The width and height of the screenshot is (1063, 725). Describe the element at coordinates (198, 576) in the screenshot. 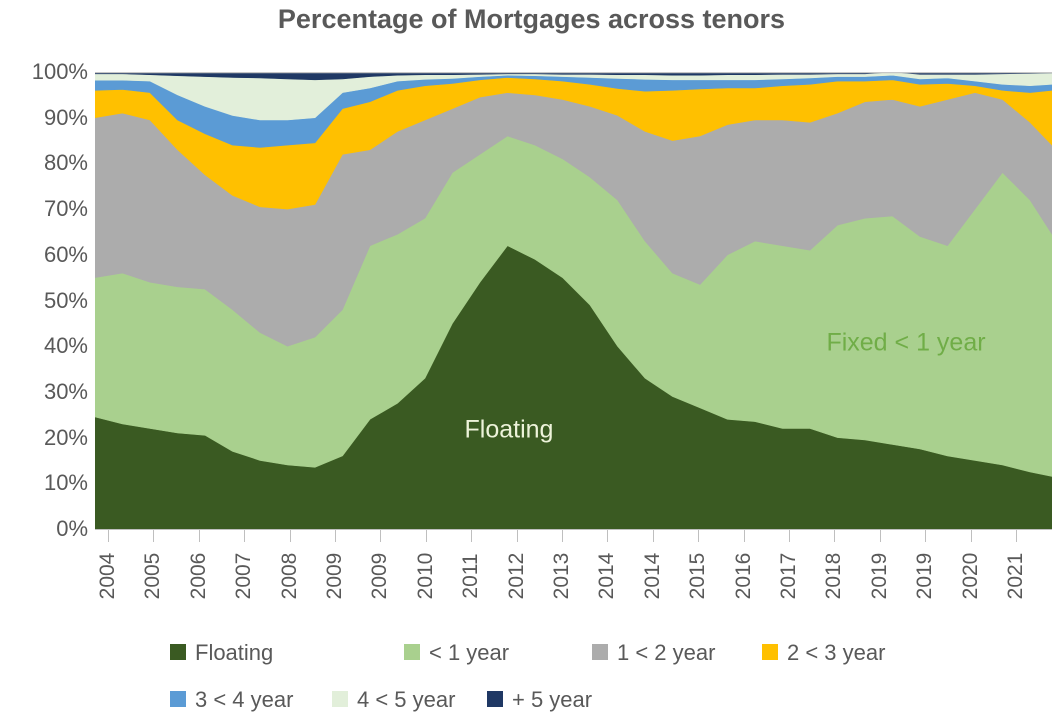

I see `x-tick-label: 2006` at that location.